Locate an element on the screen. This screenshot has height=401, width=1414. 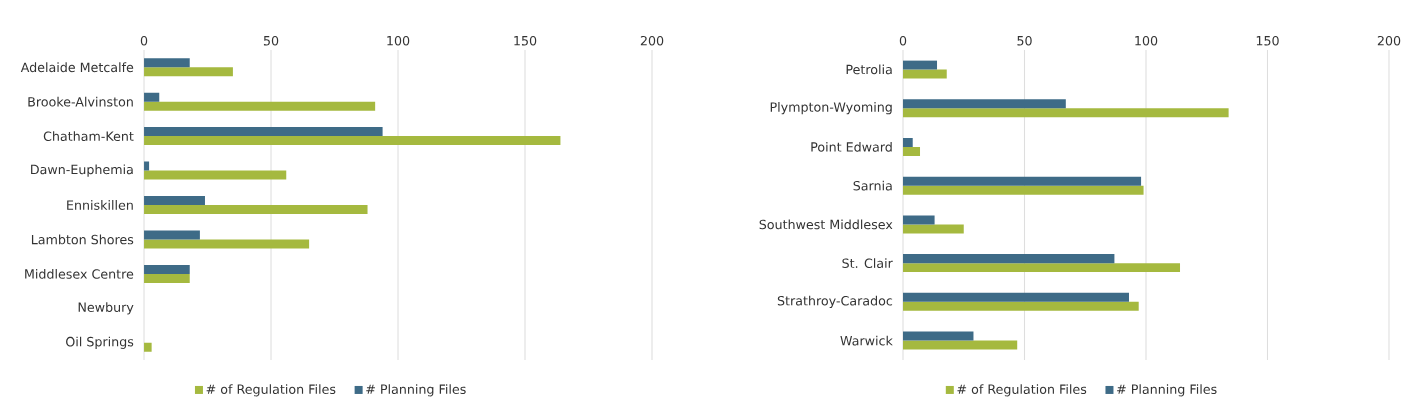
y-tick-label: Lambton Shores is located at coordinates (82, 239).